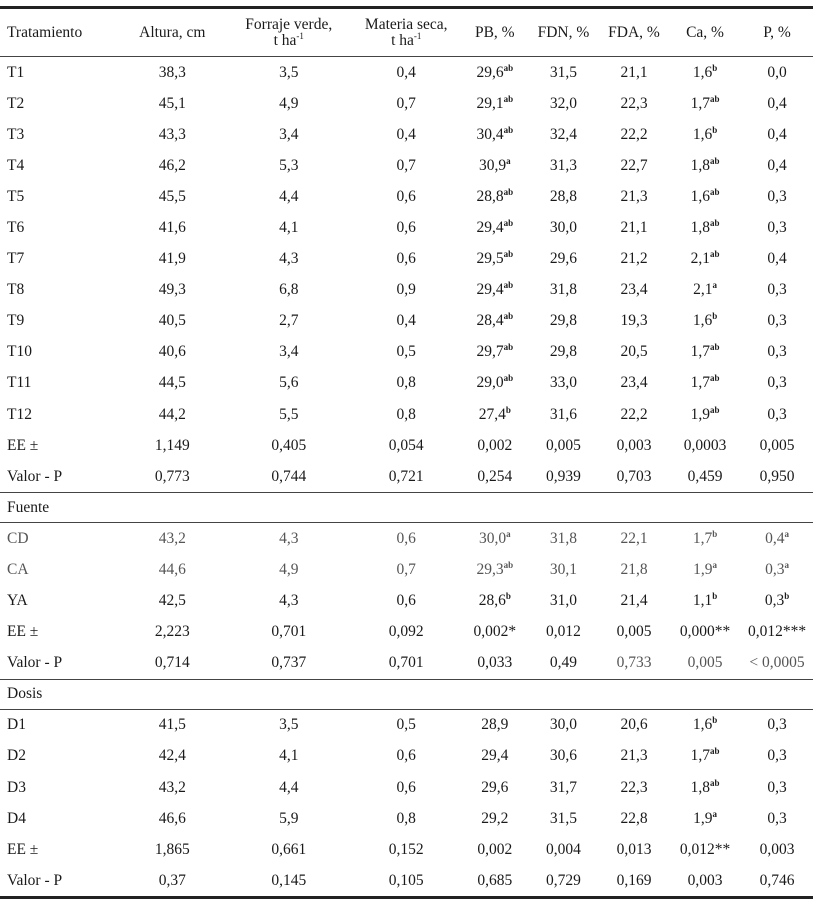  I want to click on column-header: Tratamiento, so click(59, 32).